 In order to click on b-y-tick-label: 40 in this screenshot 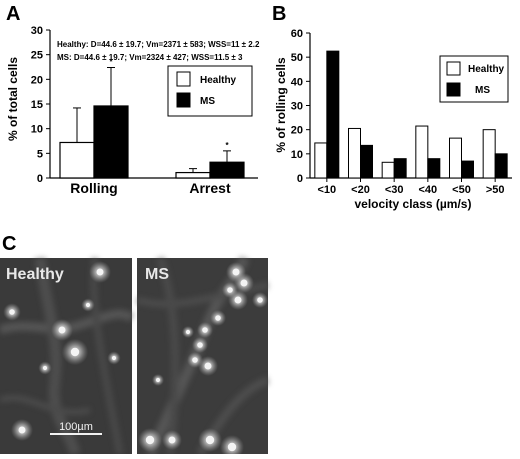, I will do `click(297, 82)`.